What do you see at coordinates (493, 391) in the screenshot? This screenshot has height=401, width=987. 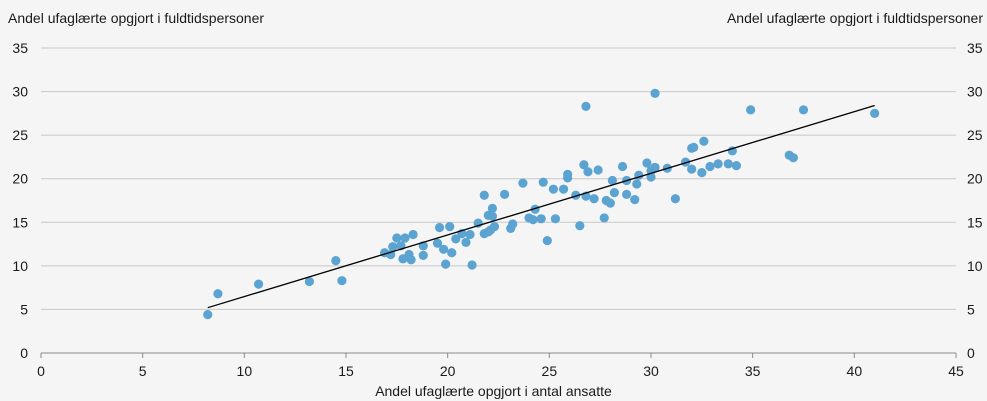 I see `x-axis-label: Andel ufaglærte opgjort i antal ansatte` at bounding box center [493, 391].